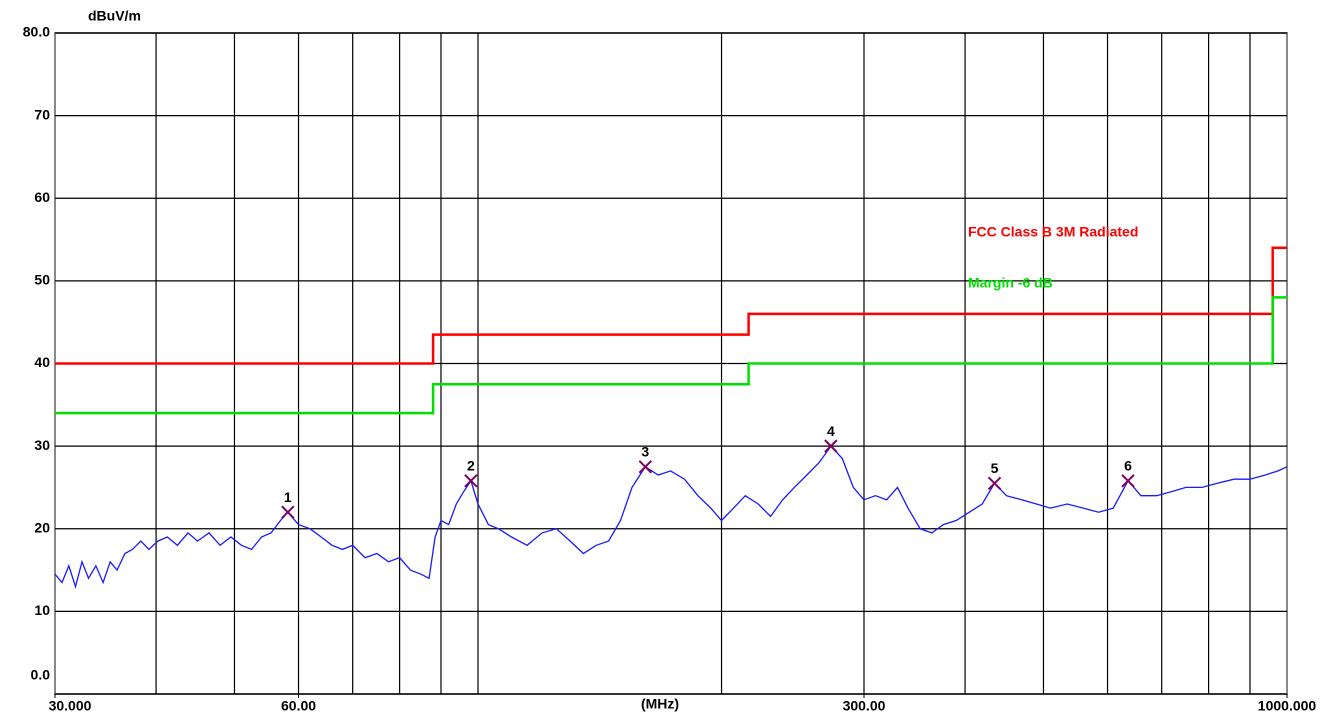  Describe the element at coordinates (995, 468) in the screenshot. I see `marker-label: 5` at that location.